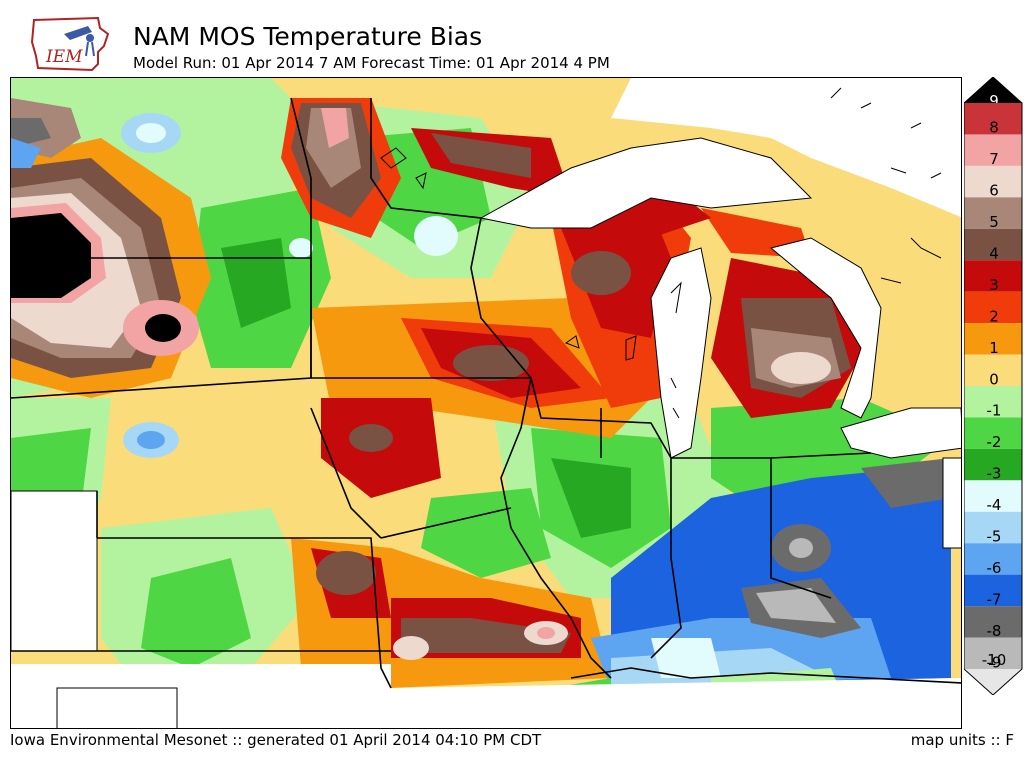 The height and width of the screenshot is (768, 1024). Describe the element at coordinates (64, 57) in the screenshot. I see `logo-text: IEM` at that location.